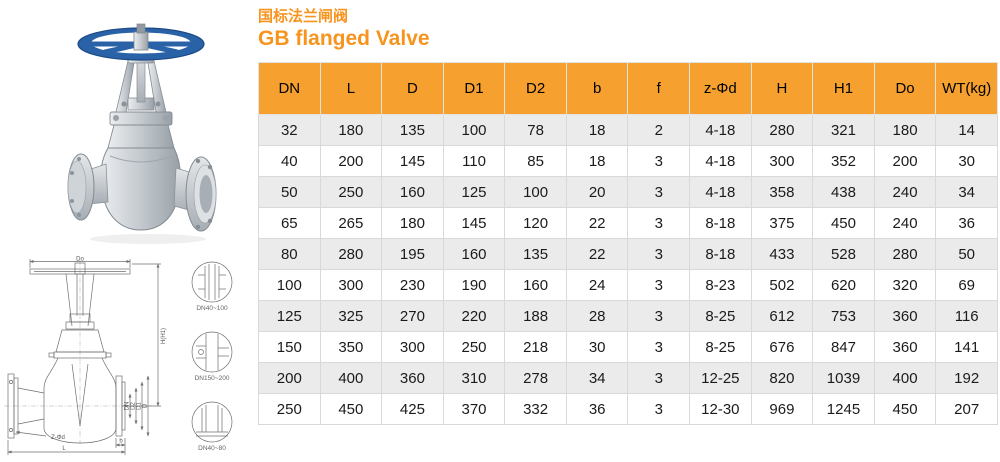  Describe the element at coordinates (843, 316) in the screenshot. I see `table-cell: 753` at that location.